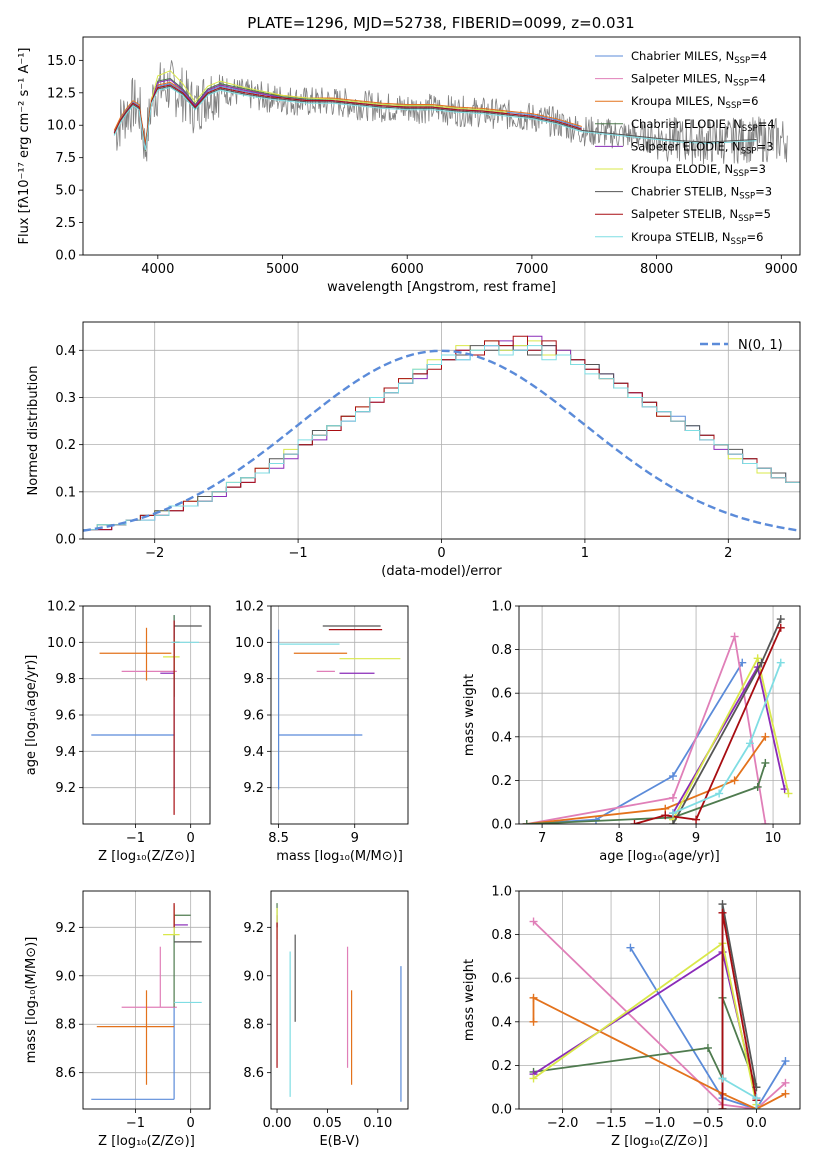  I want to click on mass_vs_z-xlabel: Z [log₁₀(Z/Z⊙)], so click(146, 1141).